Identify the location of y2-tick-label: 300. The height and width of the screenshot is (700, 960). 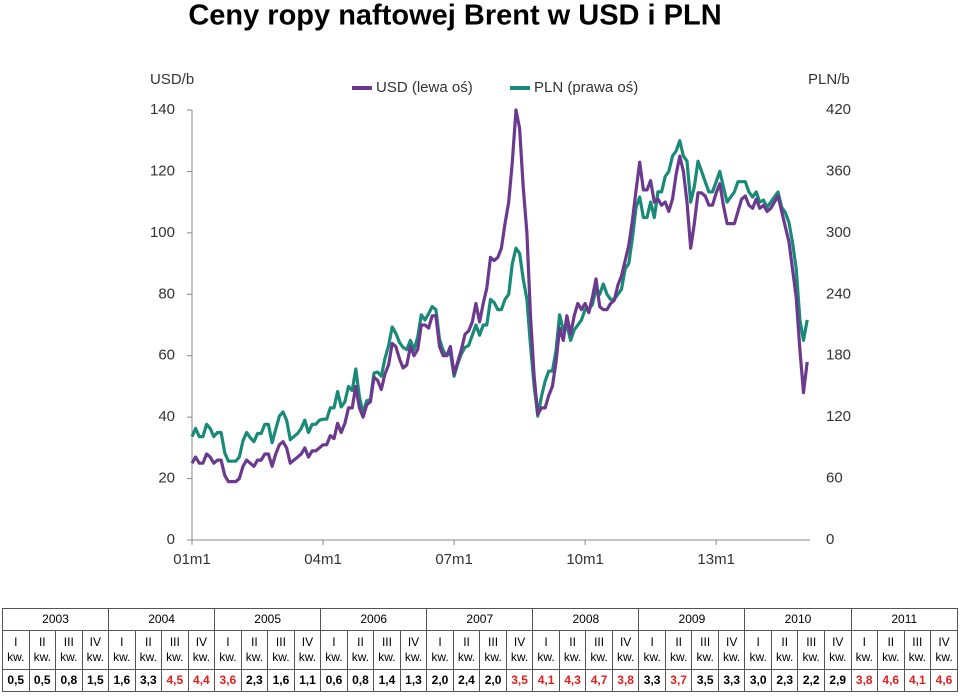
(838, 232).